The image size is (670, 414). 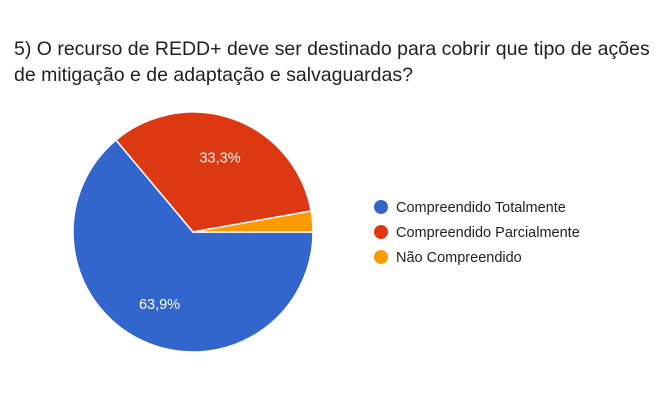 I want to click on legend-label-2: Não Compreendido, so click(x=459, y=258).